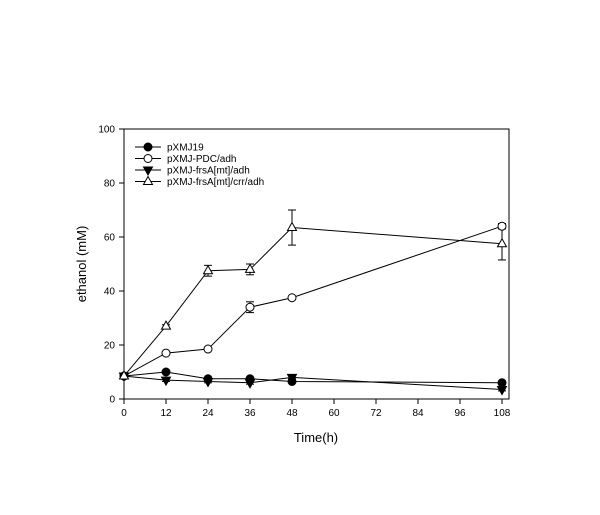  What do you see at coordinates (112, 400) in the screenshot?
I see `y-tick-label: 0` at bounding box center [112, 400].